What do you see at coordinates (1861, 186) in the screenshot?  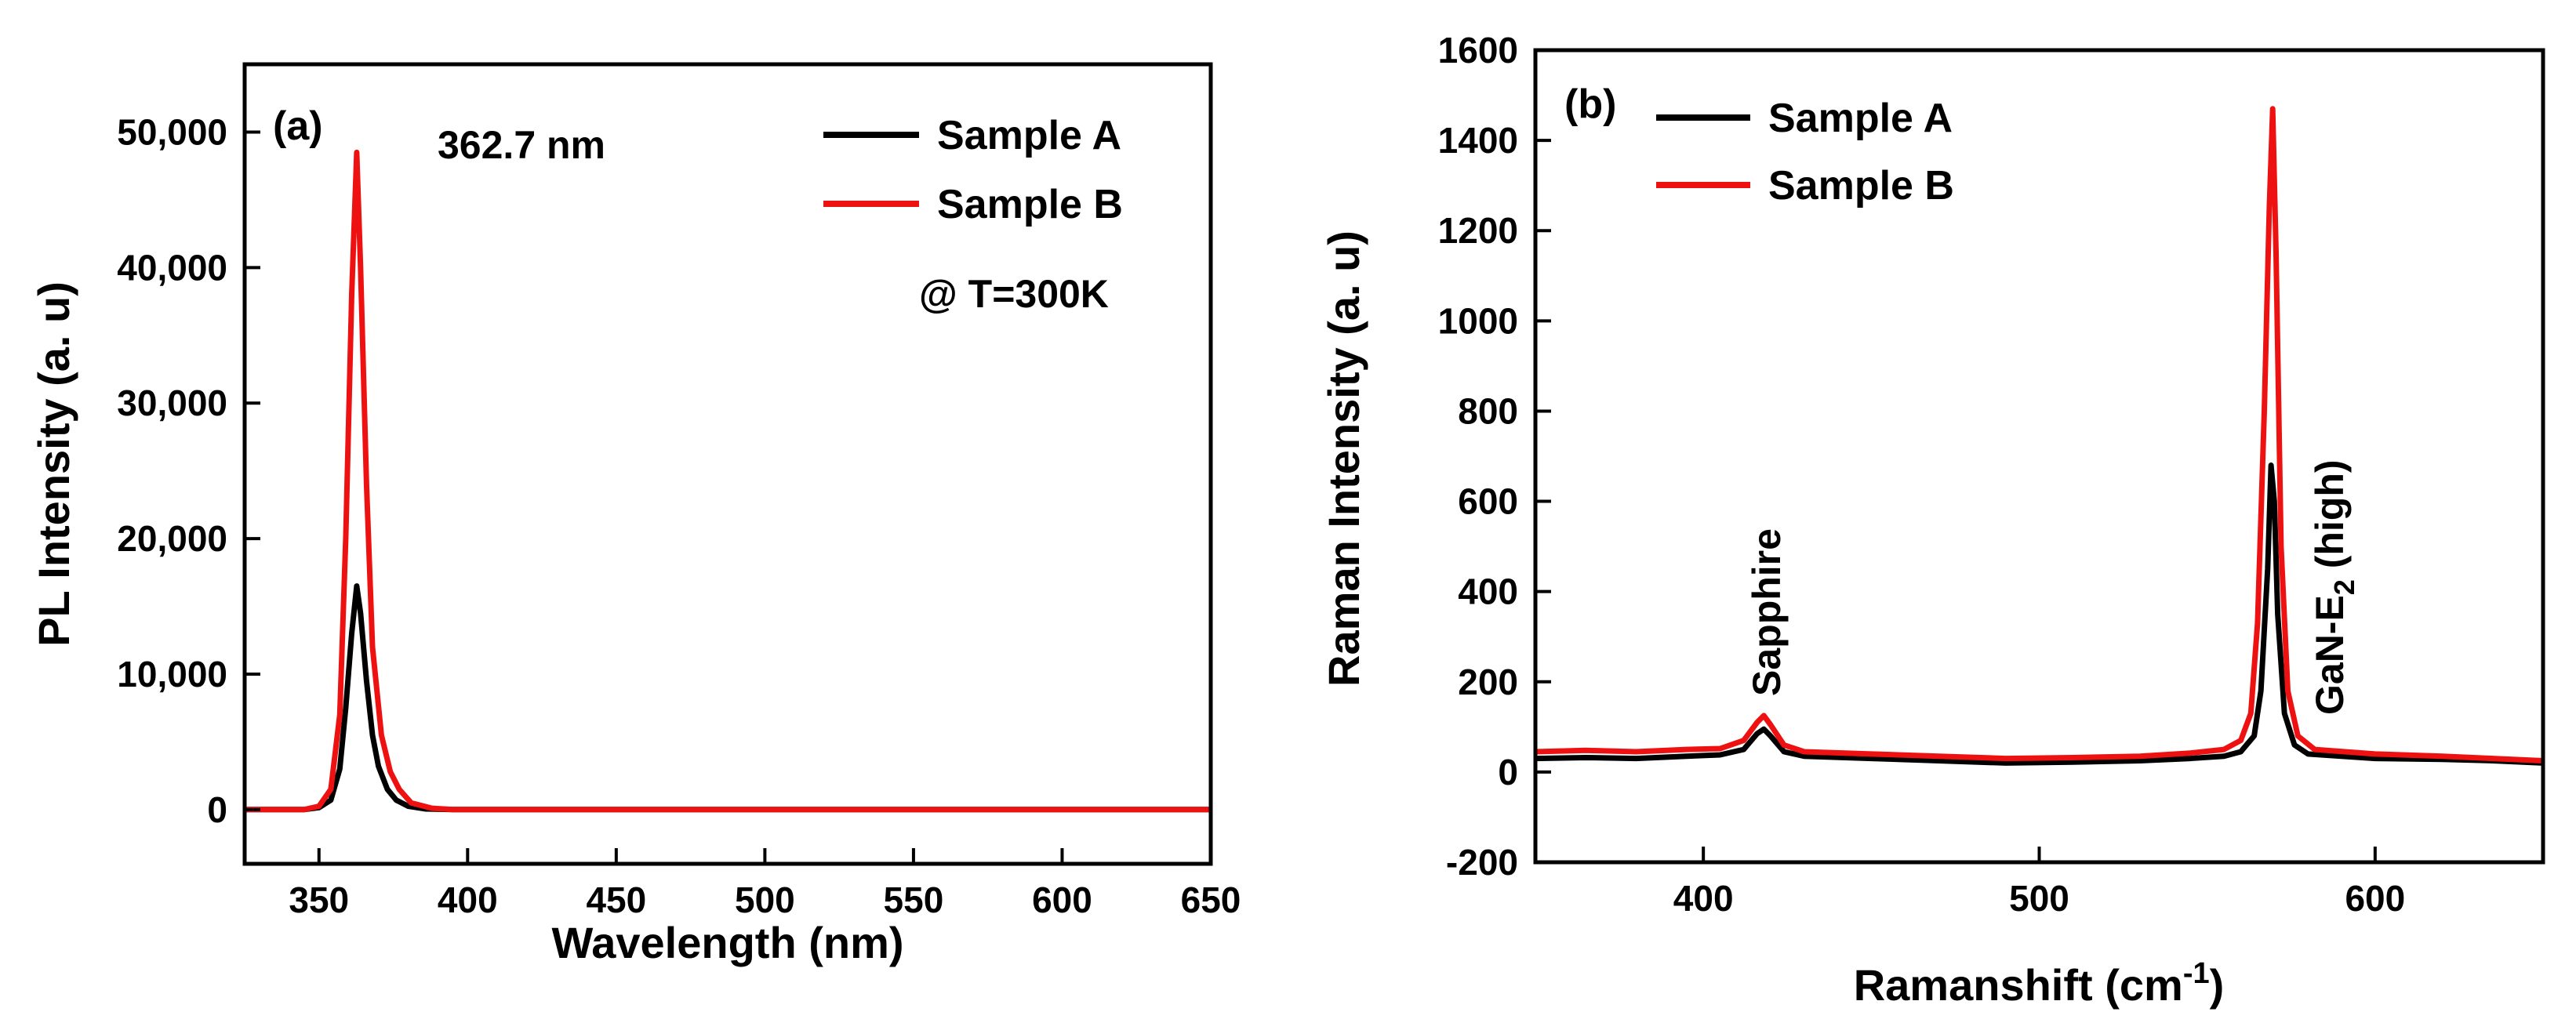 I see `panel-b-legend-label-sample-b: Sample B` at bounding box center [1861, 186].